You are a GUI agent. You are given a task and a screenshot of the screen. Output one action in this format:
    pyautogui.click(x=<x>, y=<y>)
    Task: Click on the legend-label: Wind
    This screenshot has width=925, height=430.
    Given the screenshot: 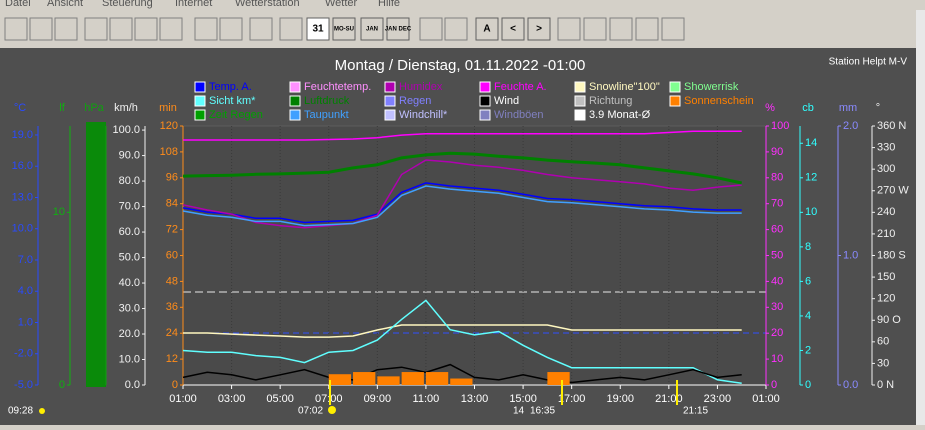 What is the action you would take?
    pyautogui.click(x=506, y=101)
    